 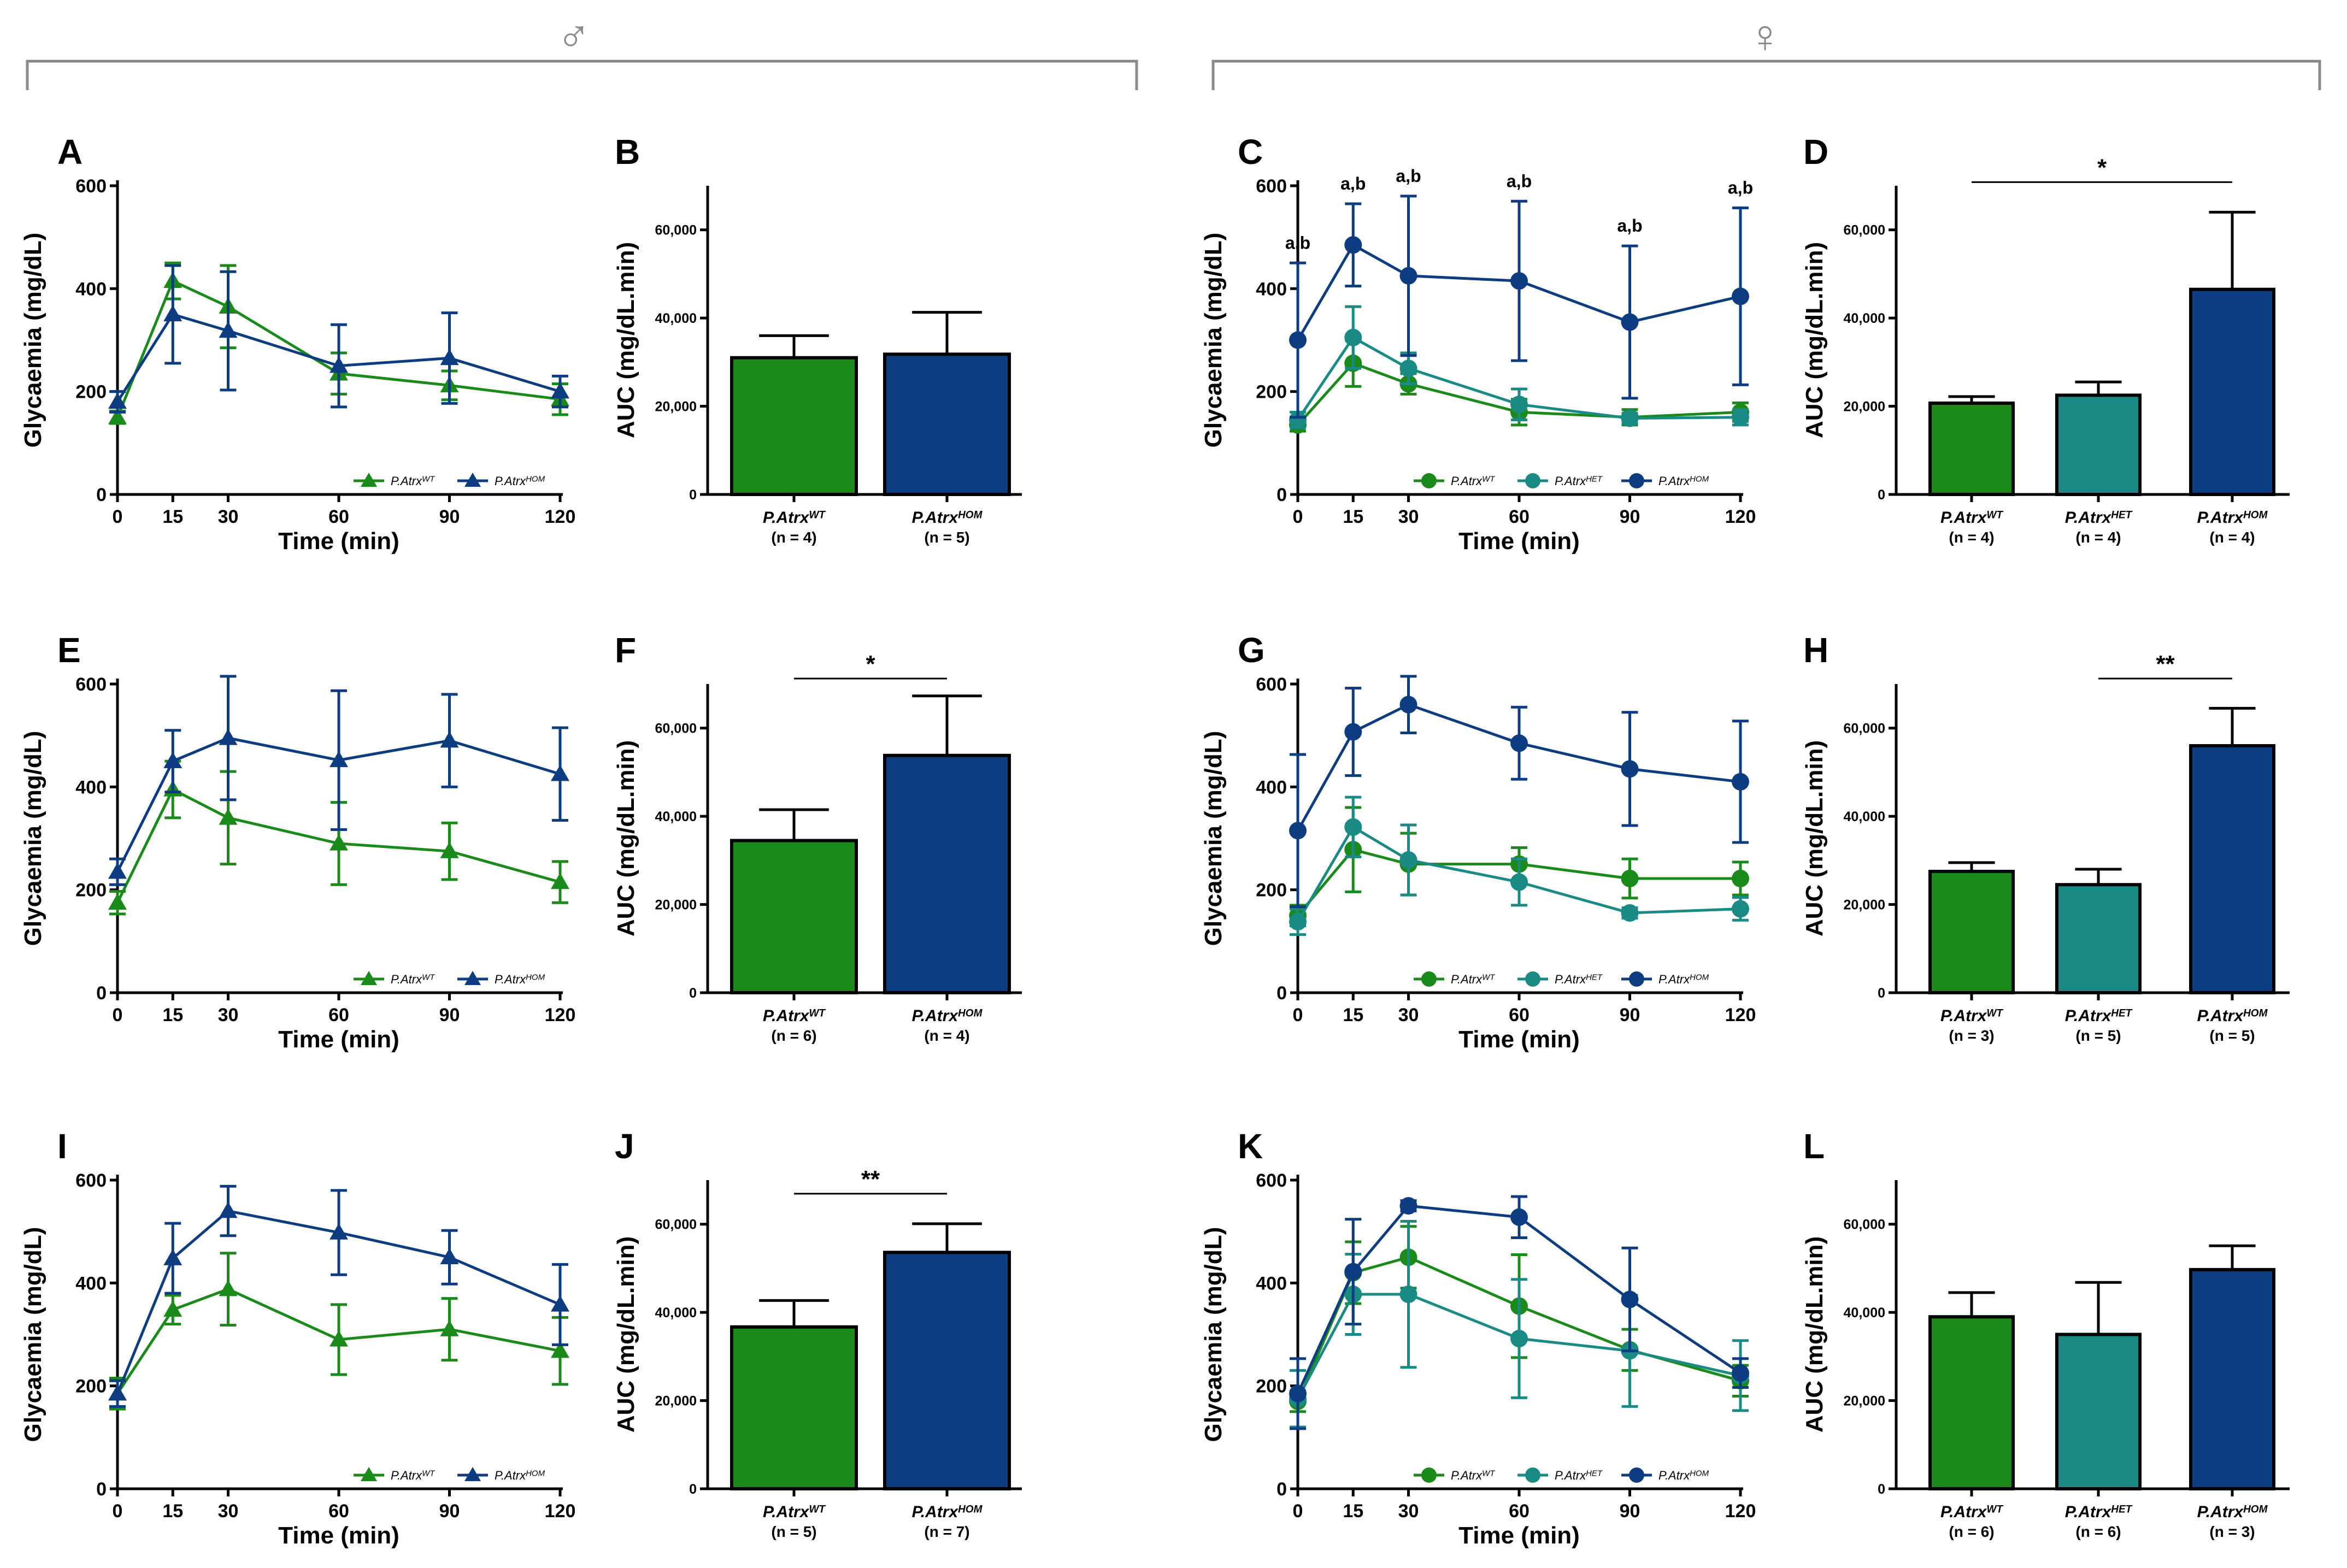 I want to click on y-tick-label-a-200: 200, so click(x=91, y=392).